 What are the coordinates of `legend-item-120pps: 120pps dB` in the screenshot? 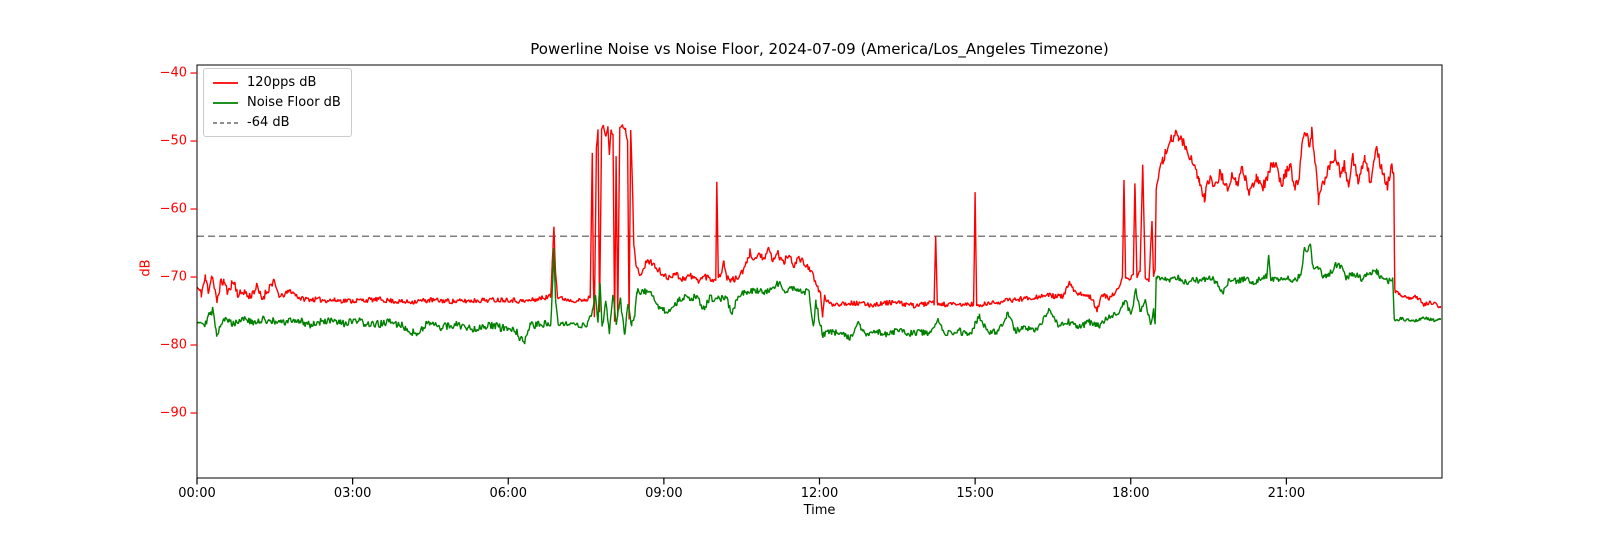 It's located at (276, 82).